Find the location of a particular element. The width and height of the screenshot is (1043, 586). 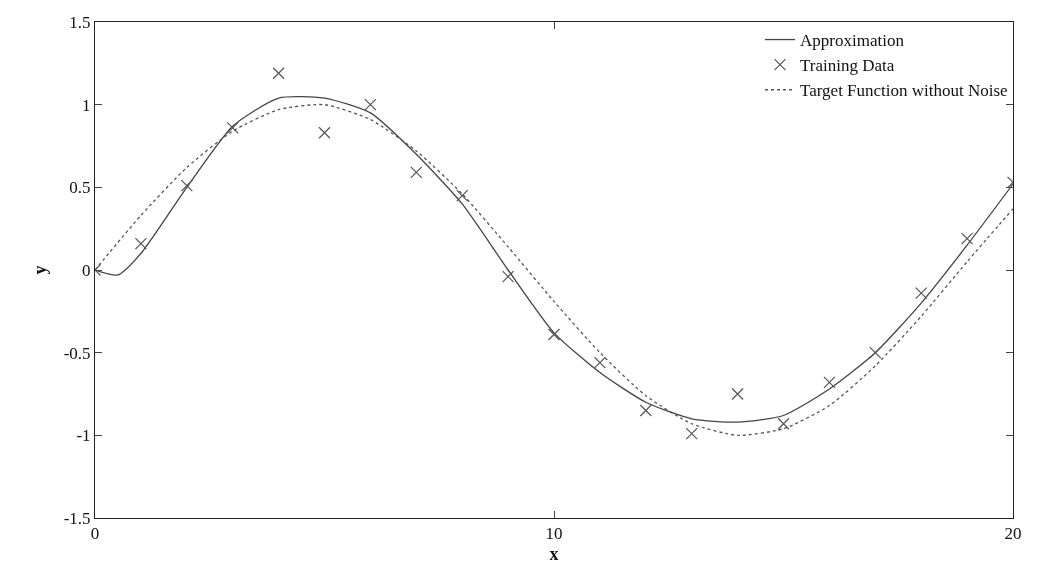

y-tick-label: 0 is located at coordinates (86, 270).